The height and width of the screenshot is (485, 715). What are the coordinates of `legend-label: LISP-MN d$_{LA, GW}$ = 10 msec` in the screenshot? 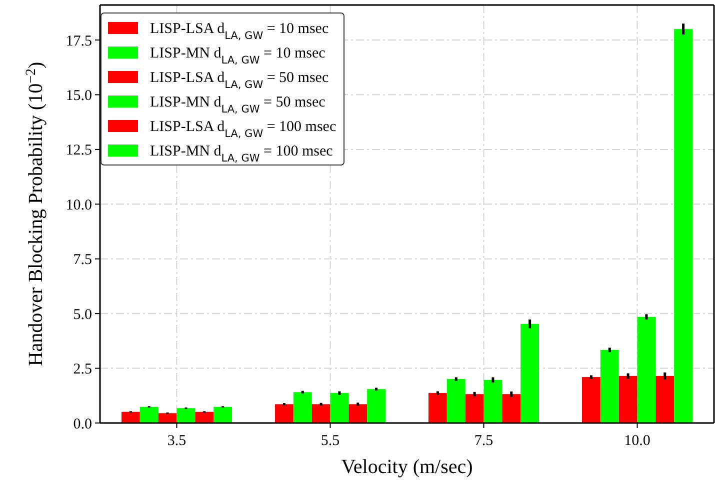 It's located at (238, 56).